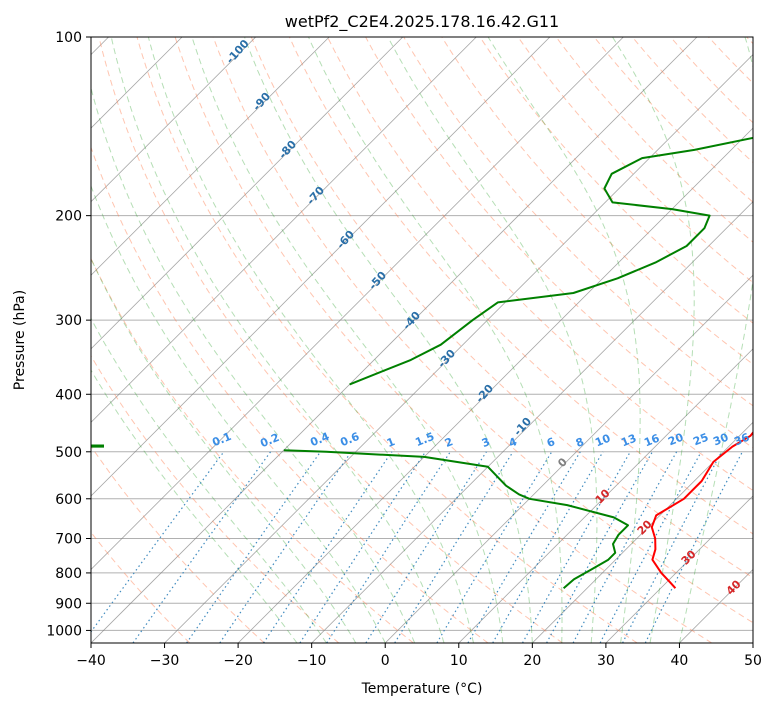 Image resolution: width=775 pixels, height=708 pixels. What do you see at coordinates (689, 557) in the screenshot?
I see `dry-adiabat-label: 30` at bounding box center [689, 557].